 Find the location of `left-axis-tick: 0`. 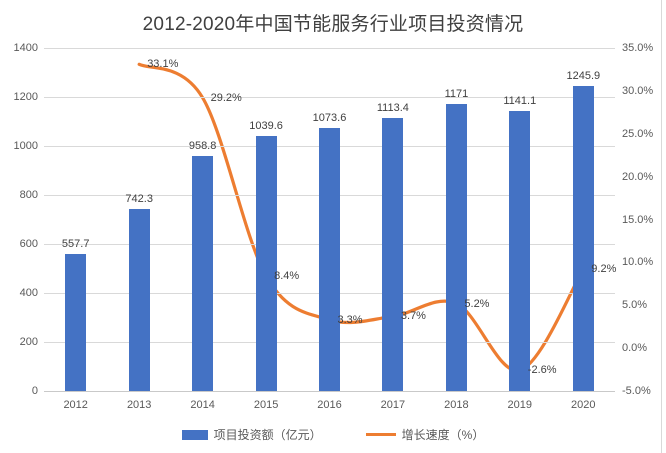

left-axis-tick: 0 is located at coordinates (34, 391).